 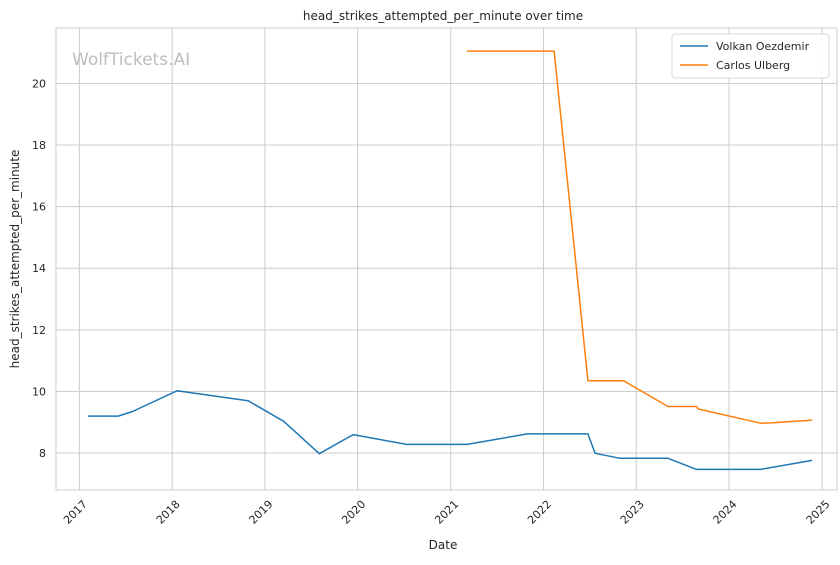 What do you see at coordinates (42, 453) in the screenshot?
I see `y-tick-label: 8` at bounding box center [42, 453].